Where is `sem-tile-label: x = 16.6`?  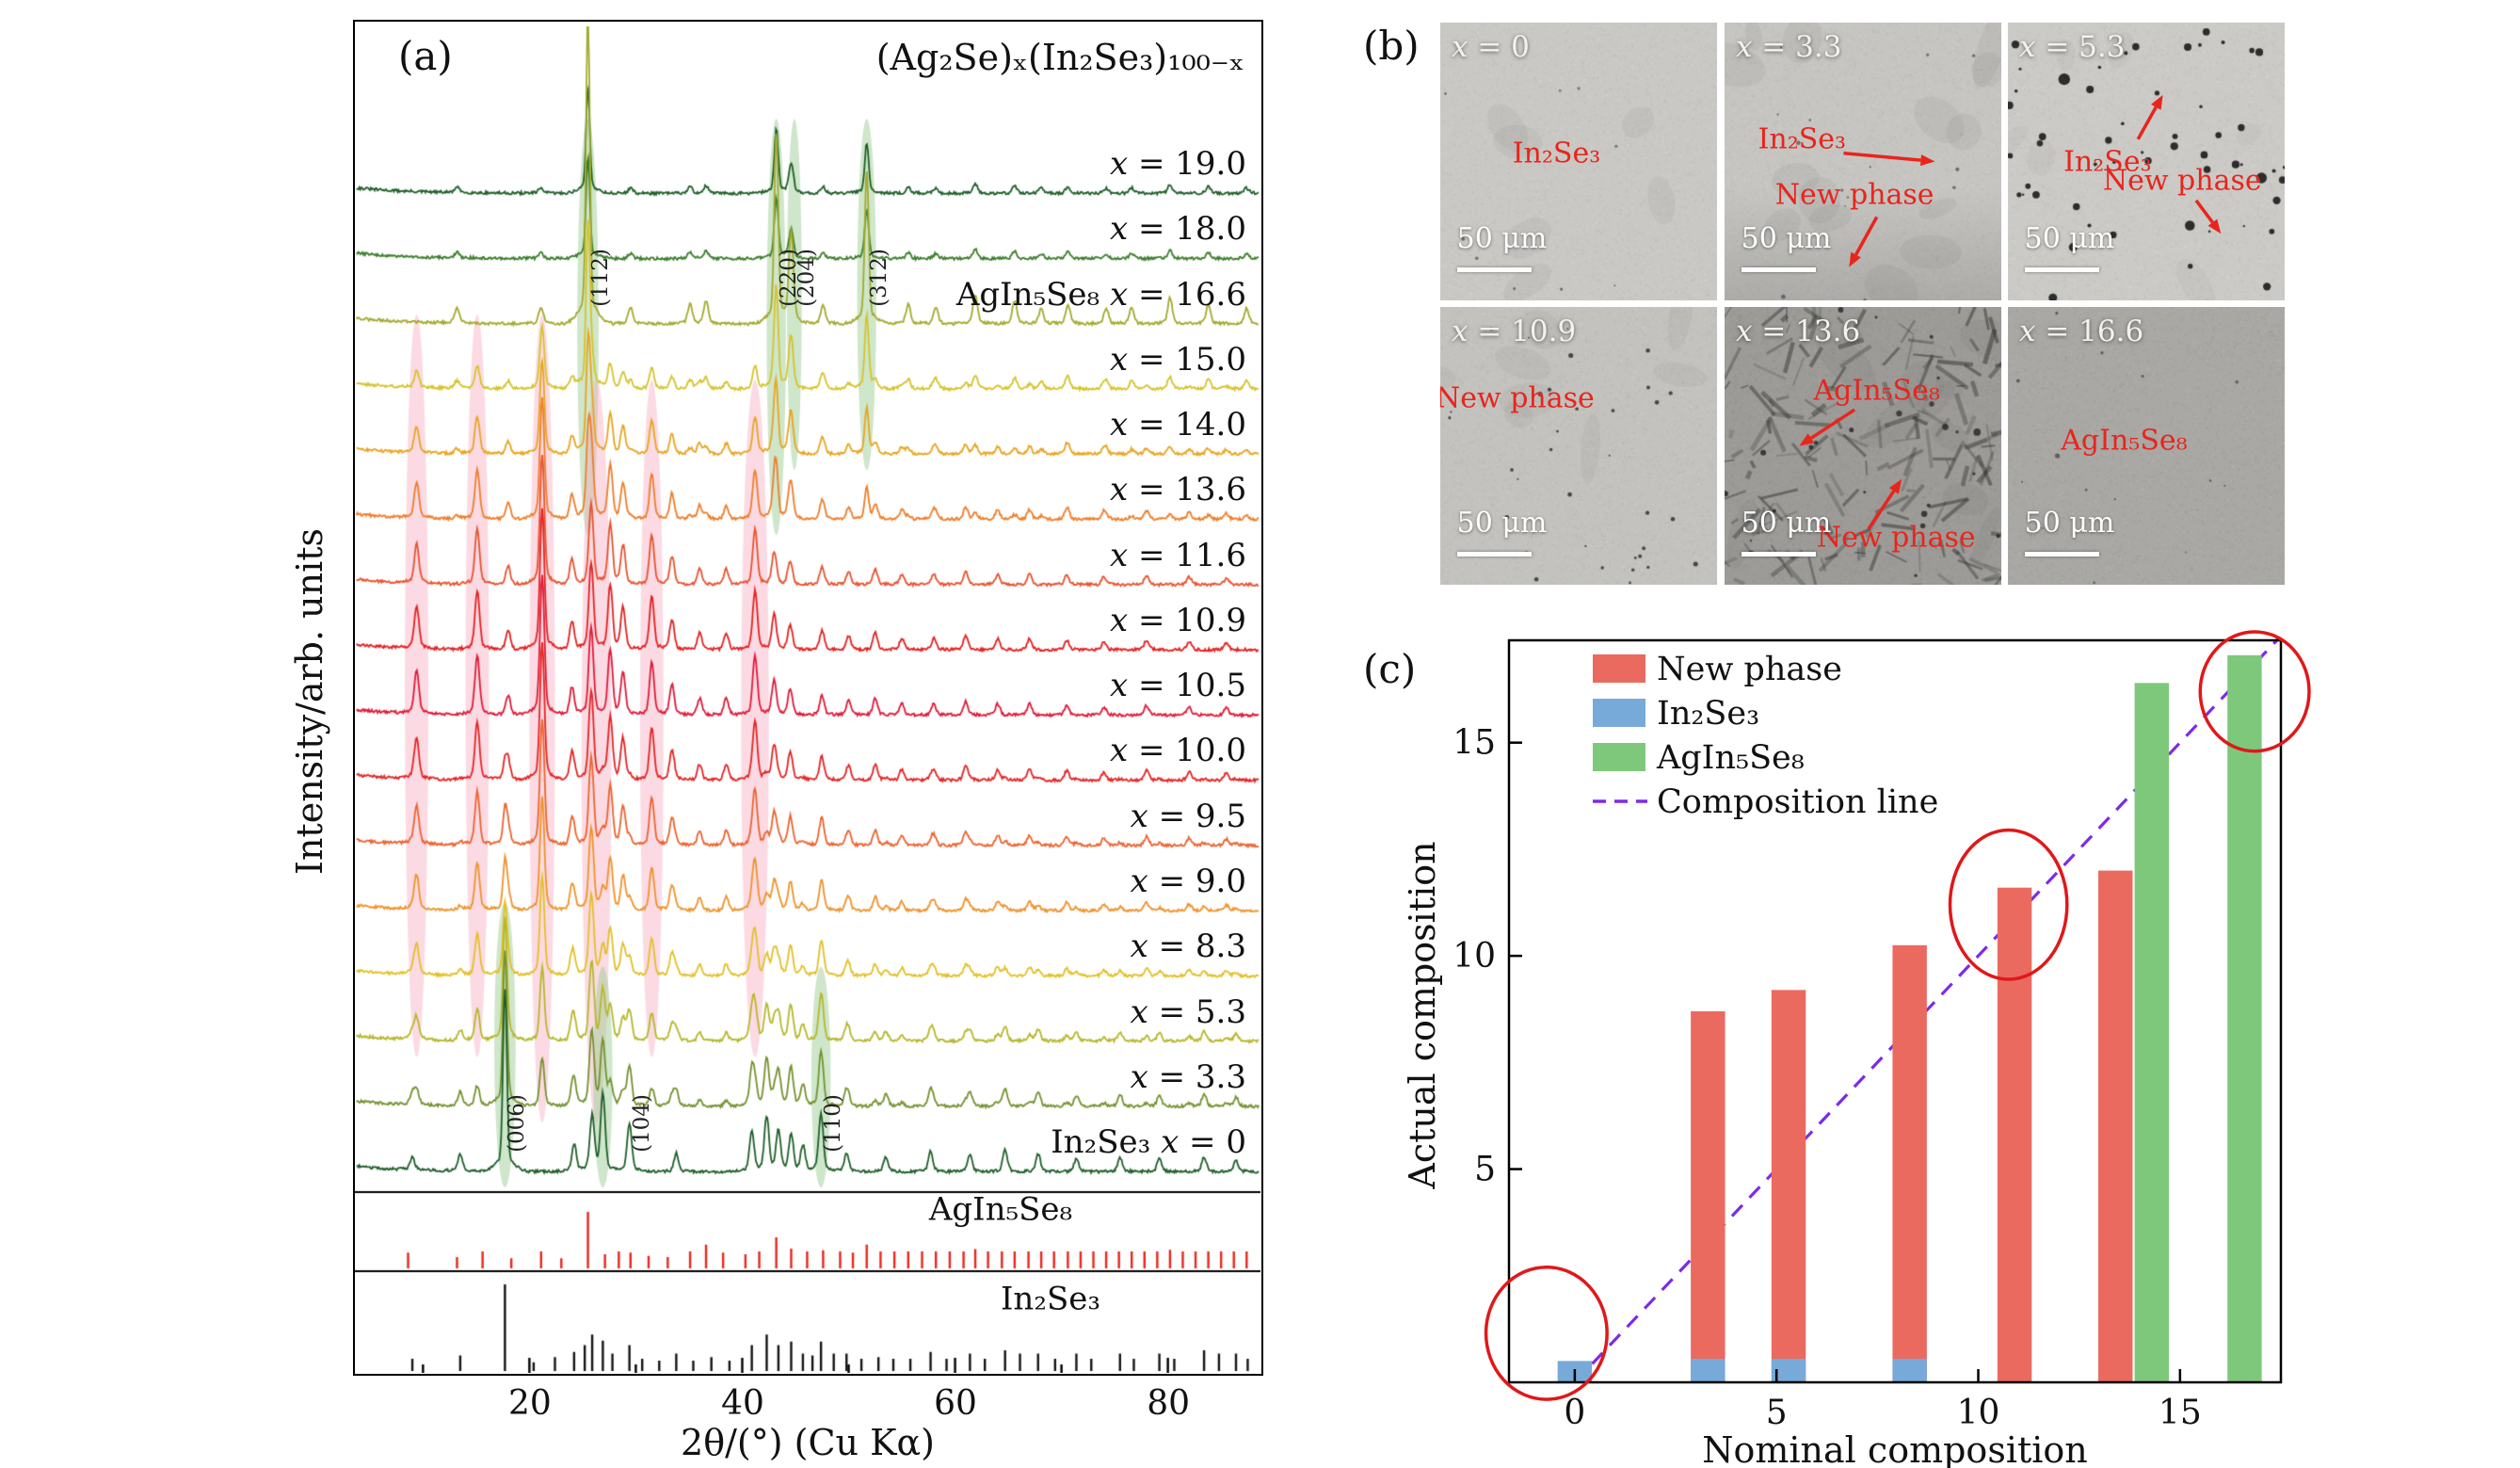 sem-tile-label: x = 16.6 is located at coordinates (2081, 331).